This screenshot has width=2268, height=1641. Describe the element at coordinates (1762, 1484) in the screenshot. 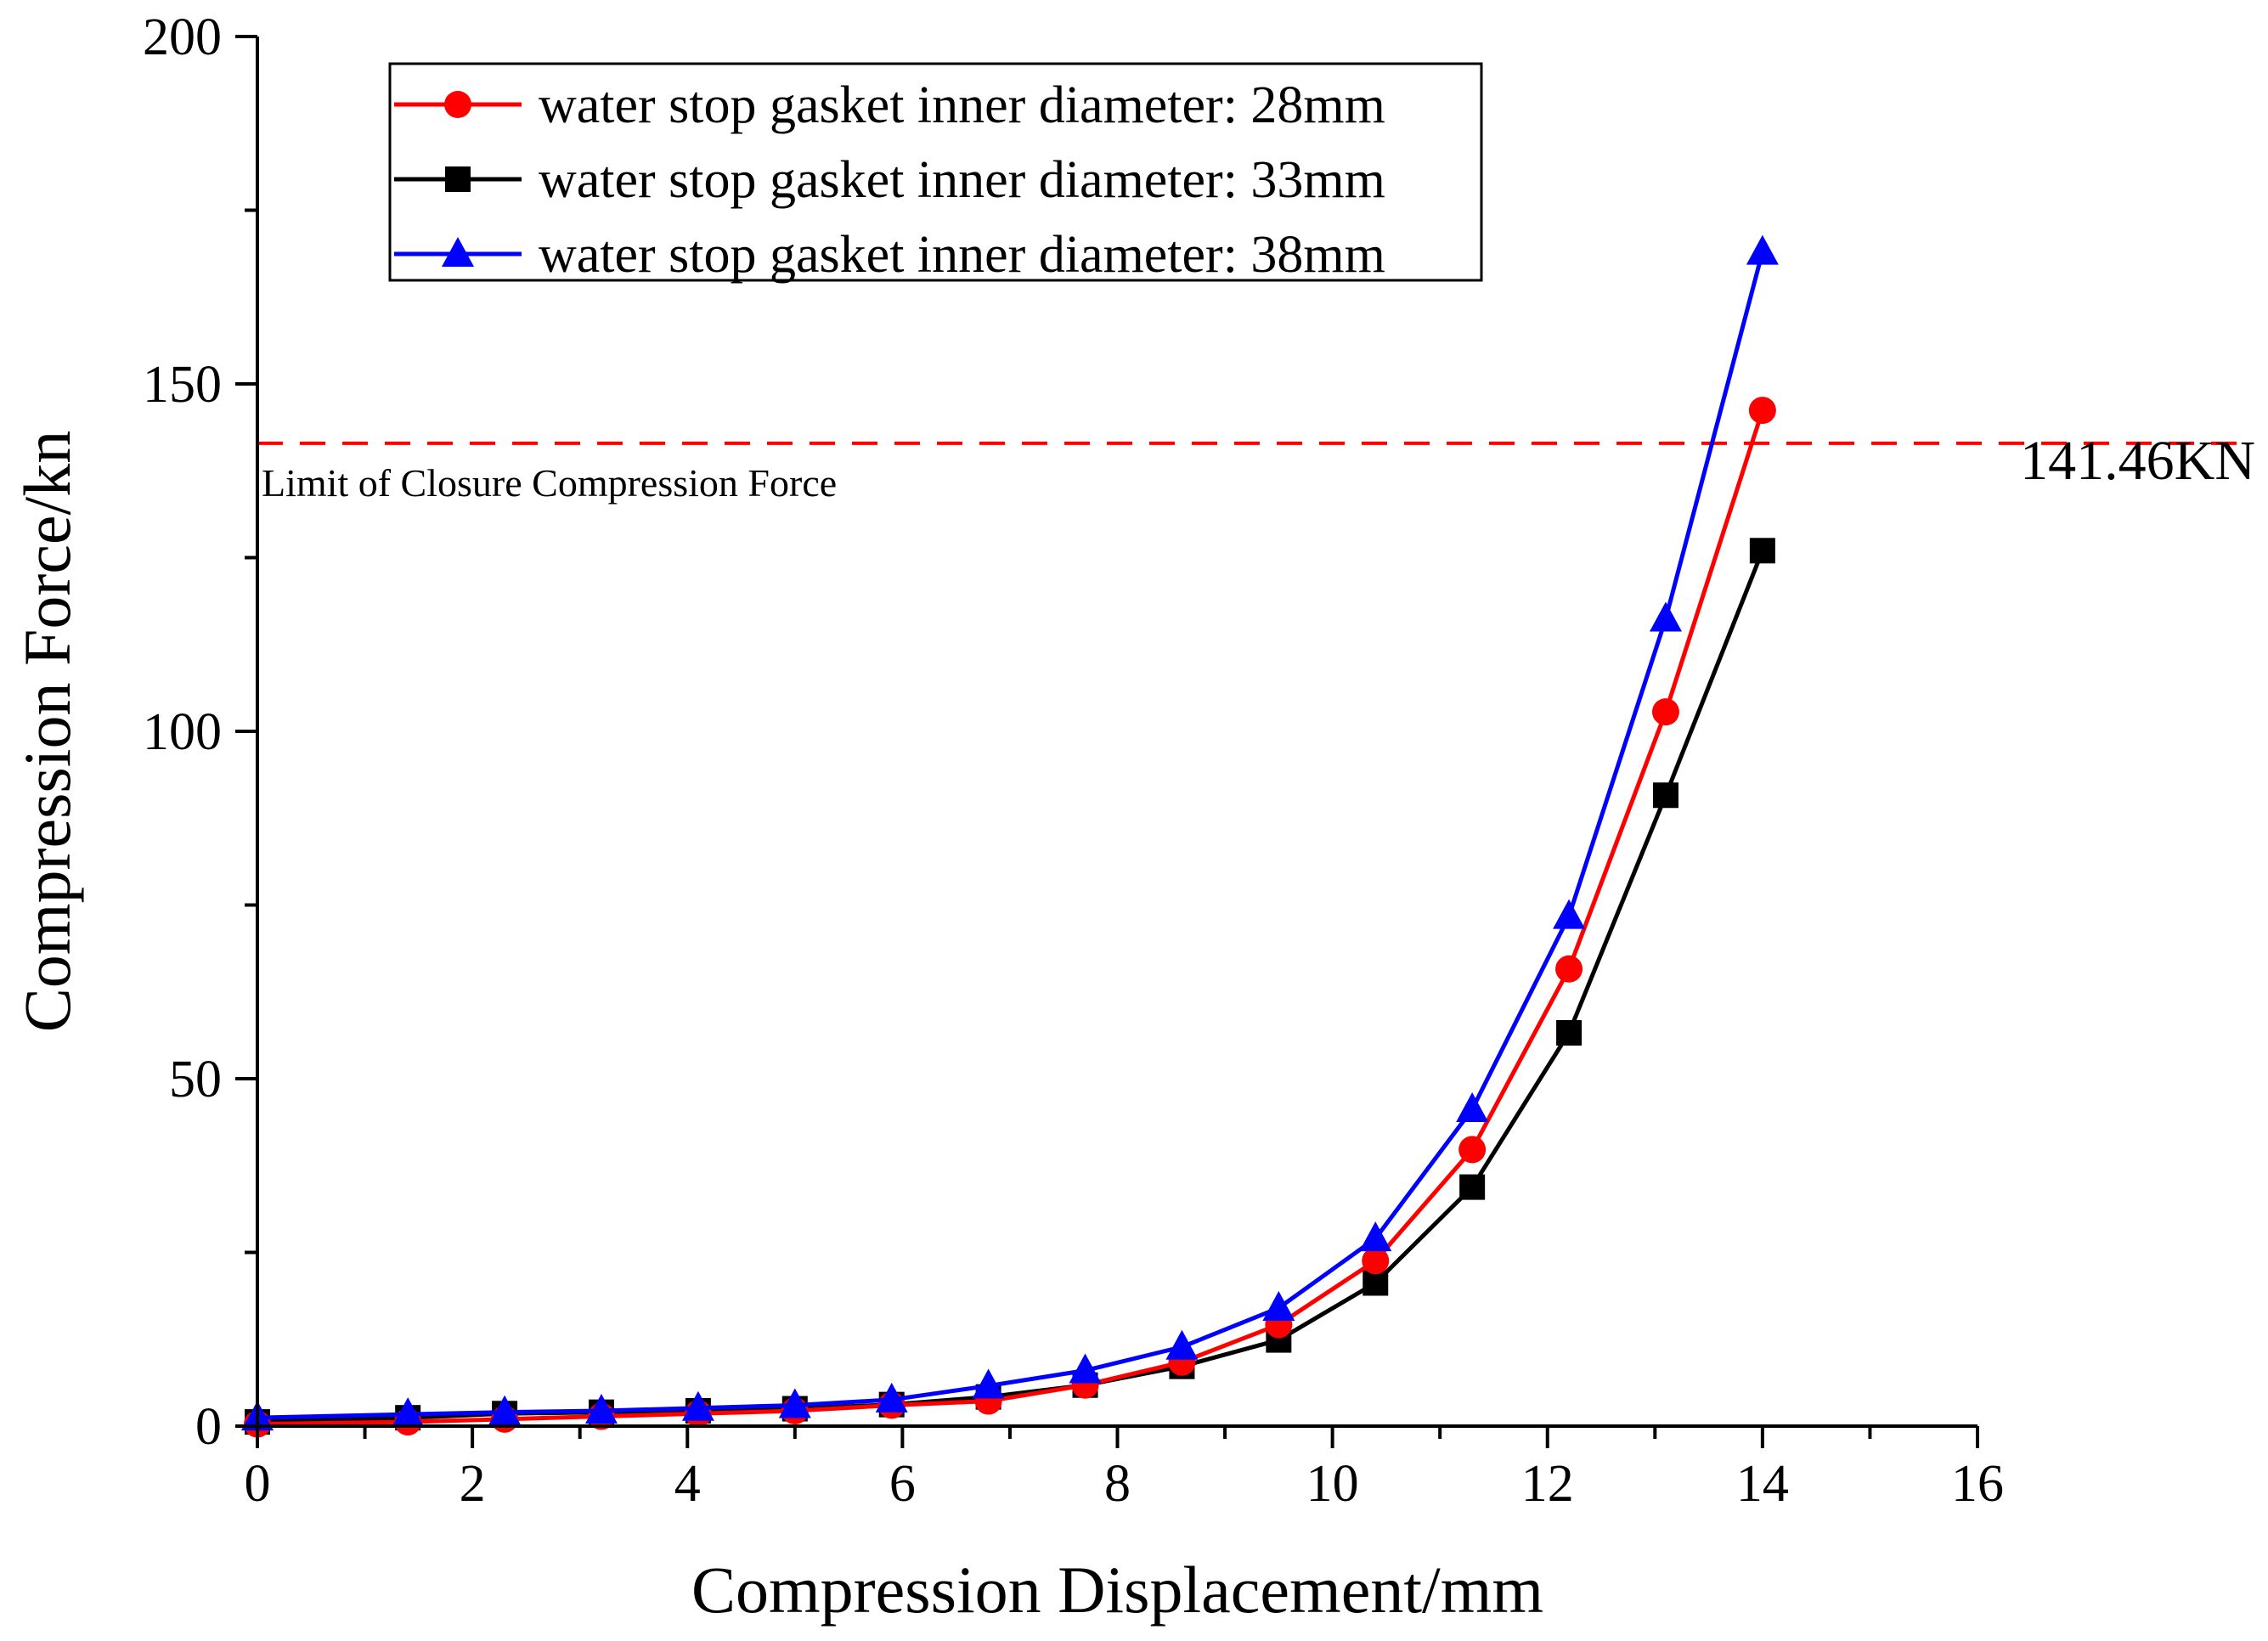

I see `x-tick-label: 14` at that location.